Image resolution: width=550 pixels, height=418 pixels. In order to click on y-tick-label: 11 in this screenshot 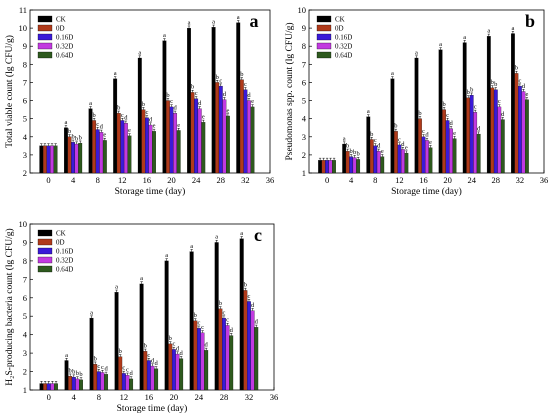, I will do `click(23, 10)`.